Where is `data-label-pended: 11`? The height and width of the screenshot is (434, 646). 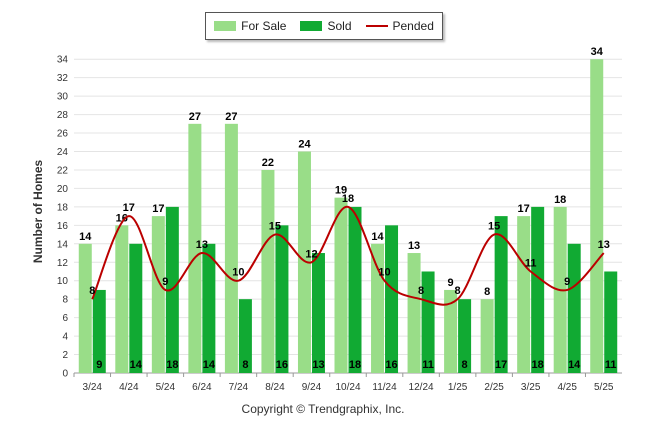
data-label-pended: 11 is located at coordinates (531, 263).